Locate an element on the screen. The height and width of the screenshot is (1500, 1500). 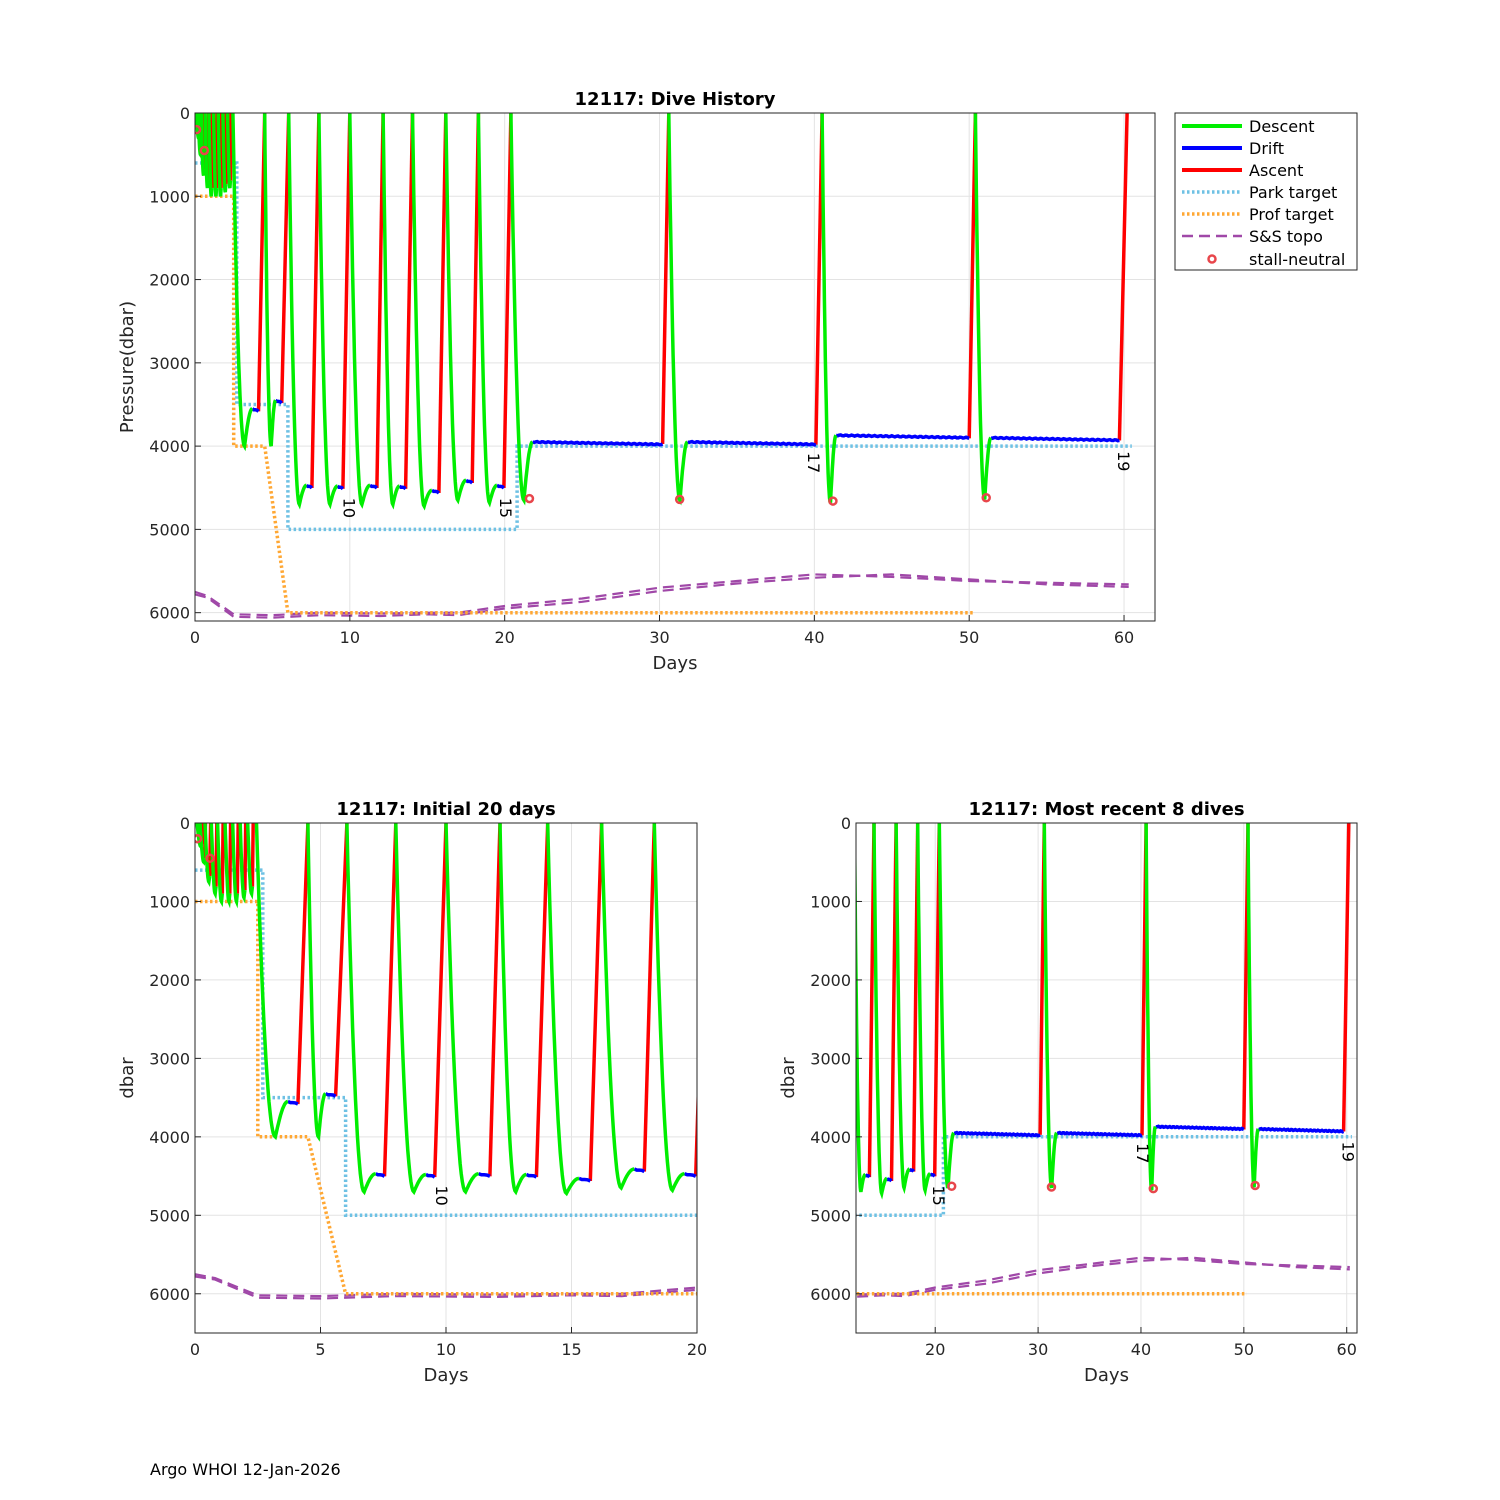
x-tick-label: 50 is located at coordinates (969, 637).